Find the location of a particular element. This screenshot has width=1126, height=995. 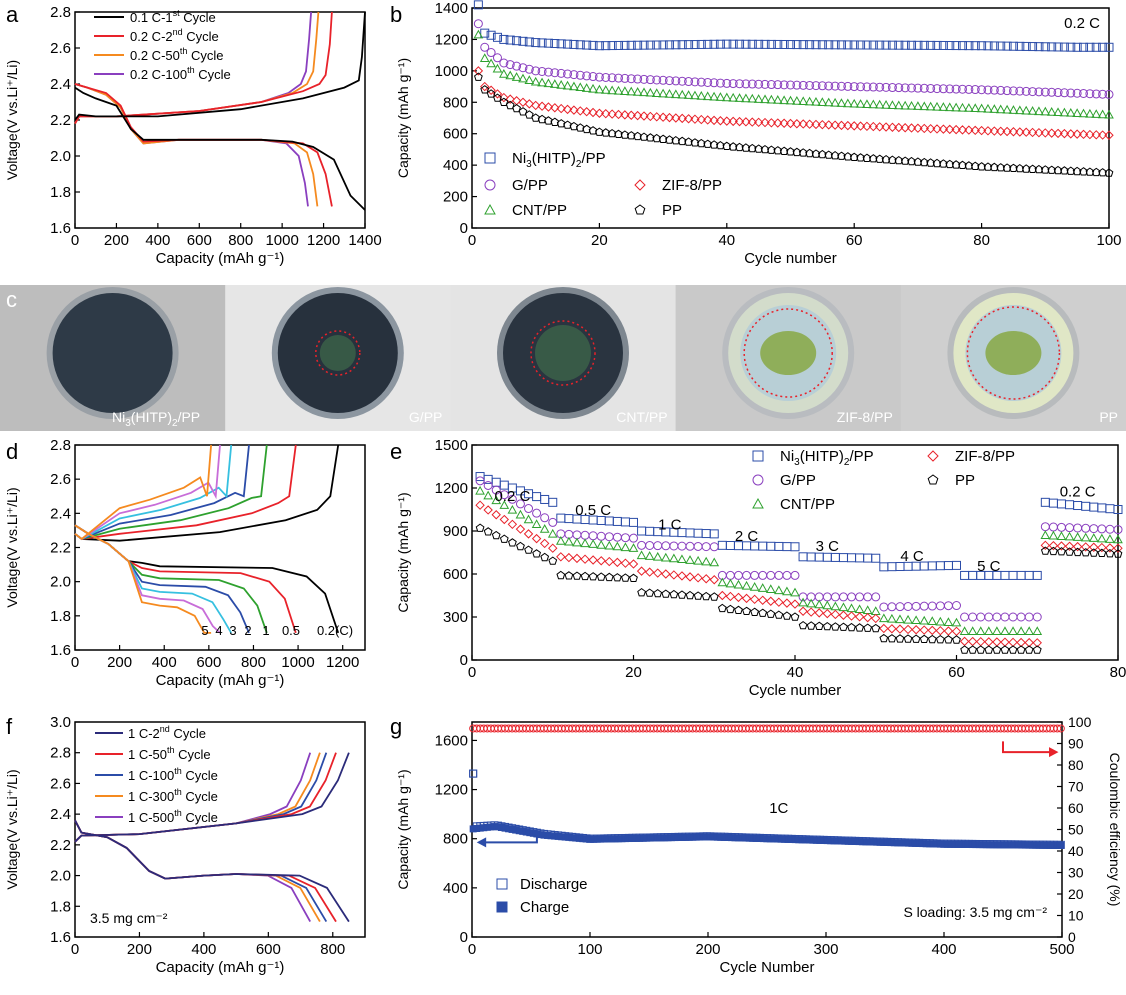

discharge-point is located at coordinates (473, 773).